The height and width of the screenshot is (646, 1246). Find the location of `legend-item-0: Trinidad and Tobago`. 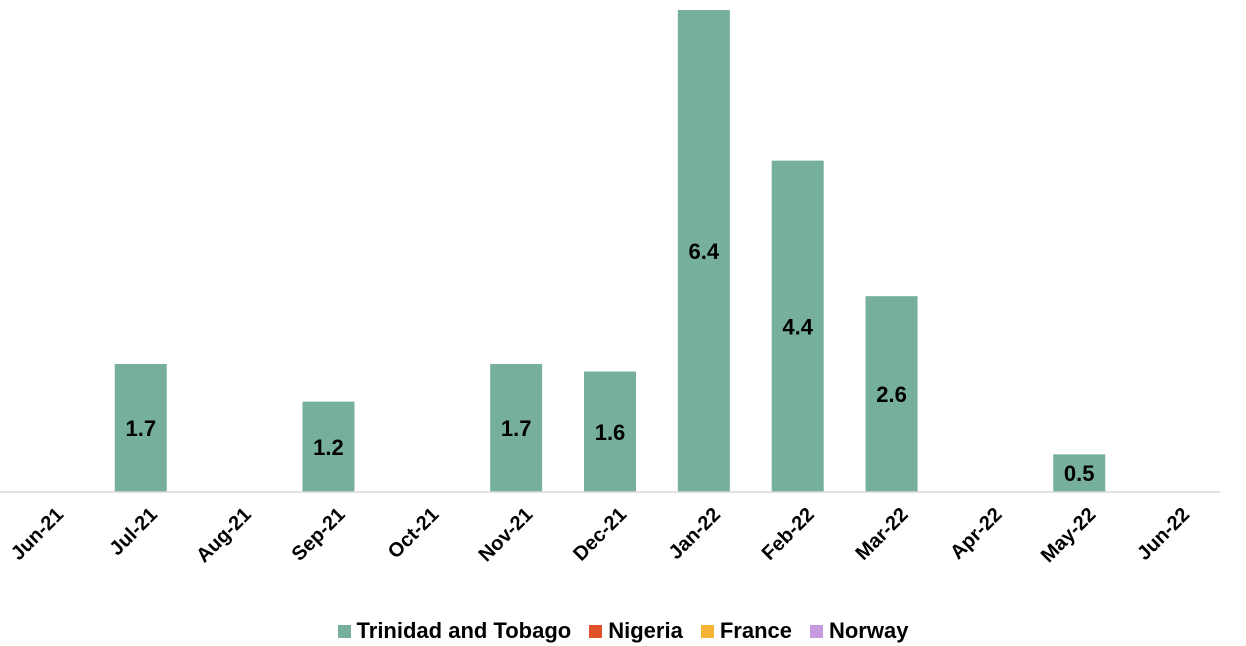

legend-item-0: Trinidad and Tobago is located at coordinates (454, 631).